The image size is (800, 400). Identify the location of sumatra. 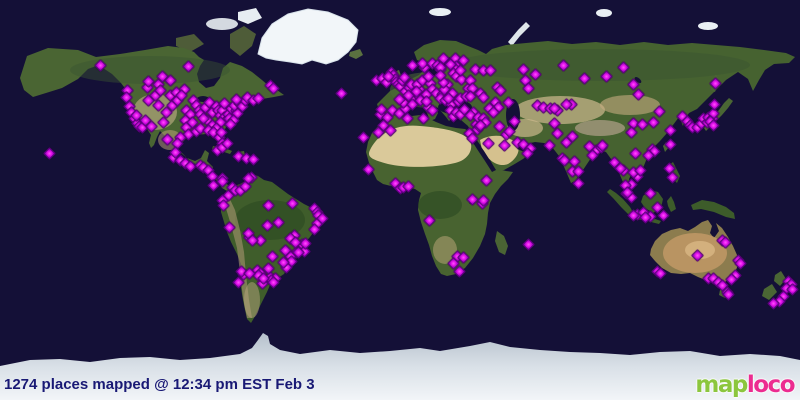
(620, 202).